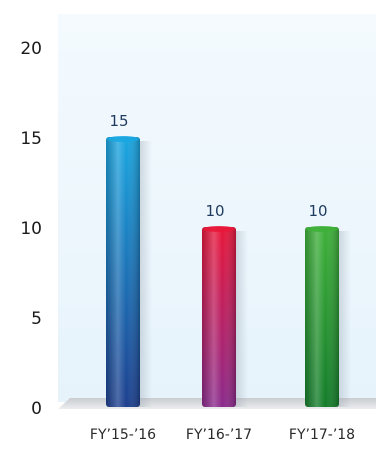  I want to click on y-tick-label: 15, so click(31, 139).